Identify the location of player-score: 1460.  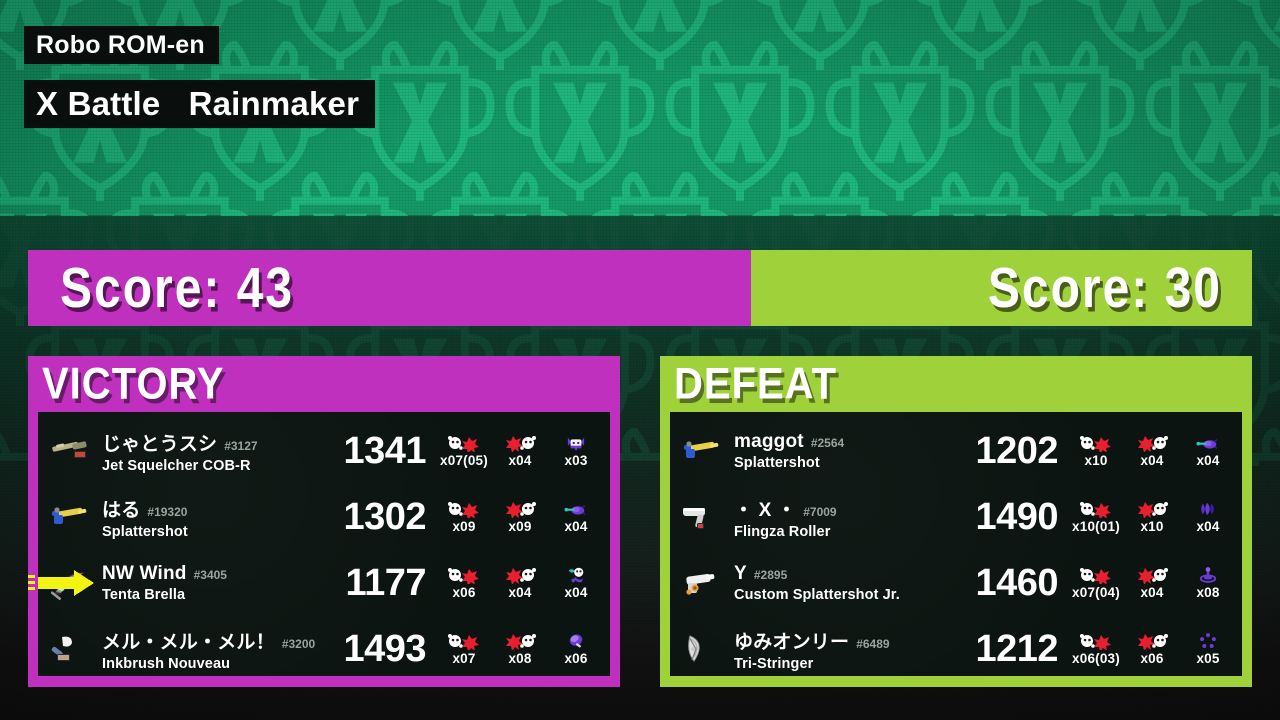
(1016, 582).